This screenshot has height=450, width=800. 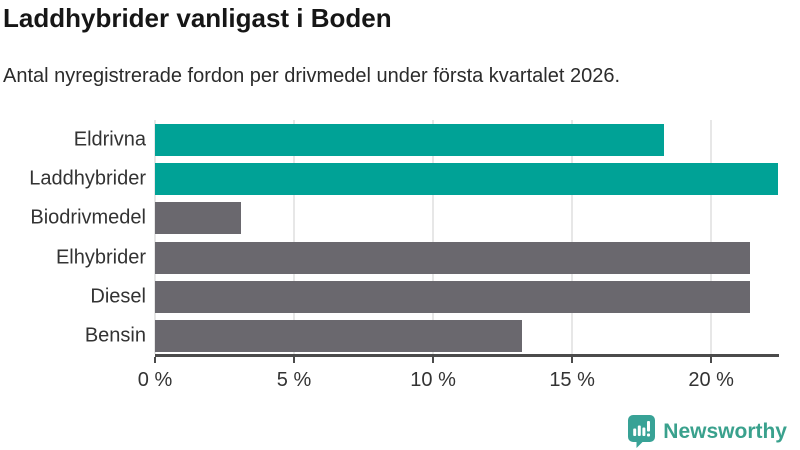 What do you see at coordinates (294, 380) in the screenshot?
I see `tick-label: 5 %` at bounding box center [294, 380].